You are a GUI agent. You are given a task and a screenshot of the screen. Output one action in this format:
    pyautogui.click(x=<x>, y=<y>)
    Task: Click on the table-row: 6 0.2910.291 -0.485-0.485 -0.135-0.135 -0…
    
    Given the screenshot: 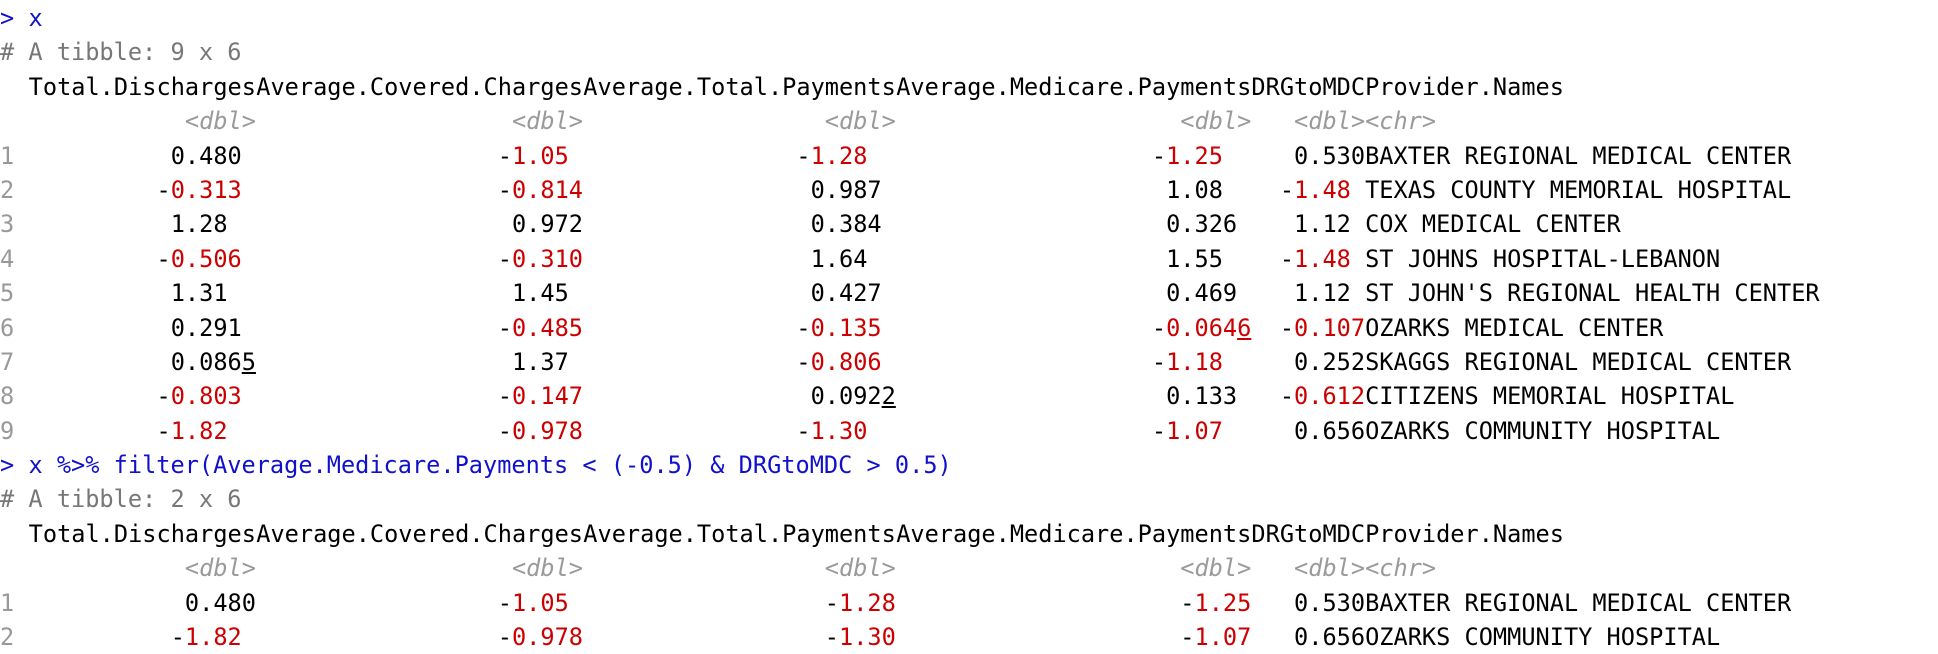 What is the action you would take?
    pyautogui.click(x=969, y=328)
    